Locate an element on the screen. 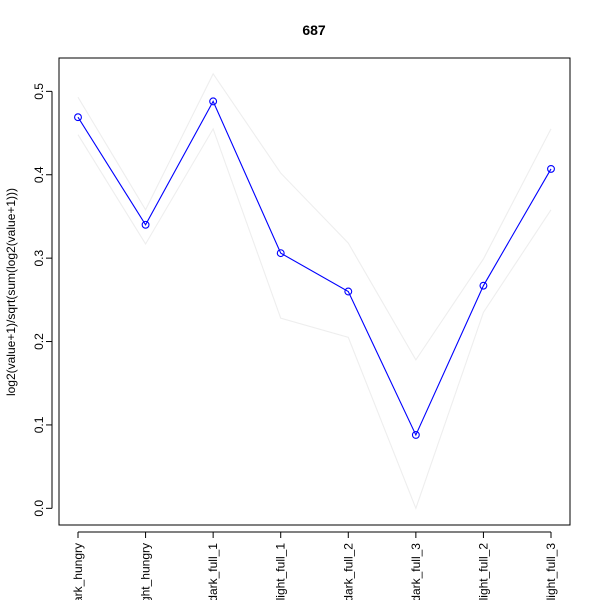  chart-title: 687 is located at coordinates (314, 30).